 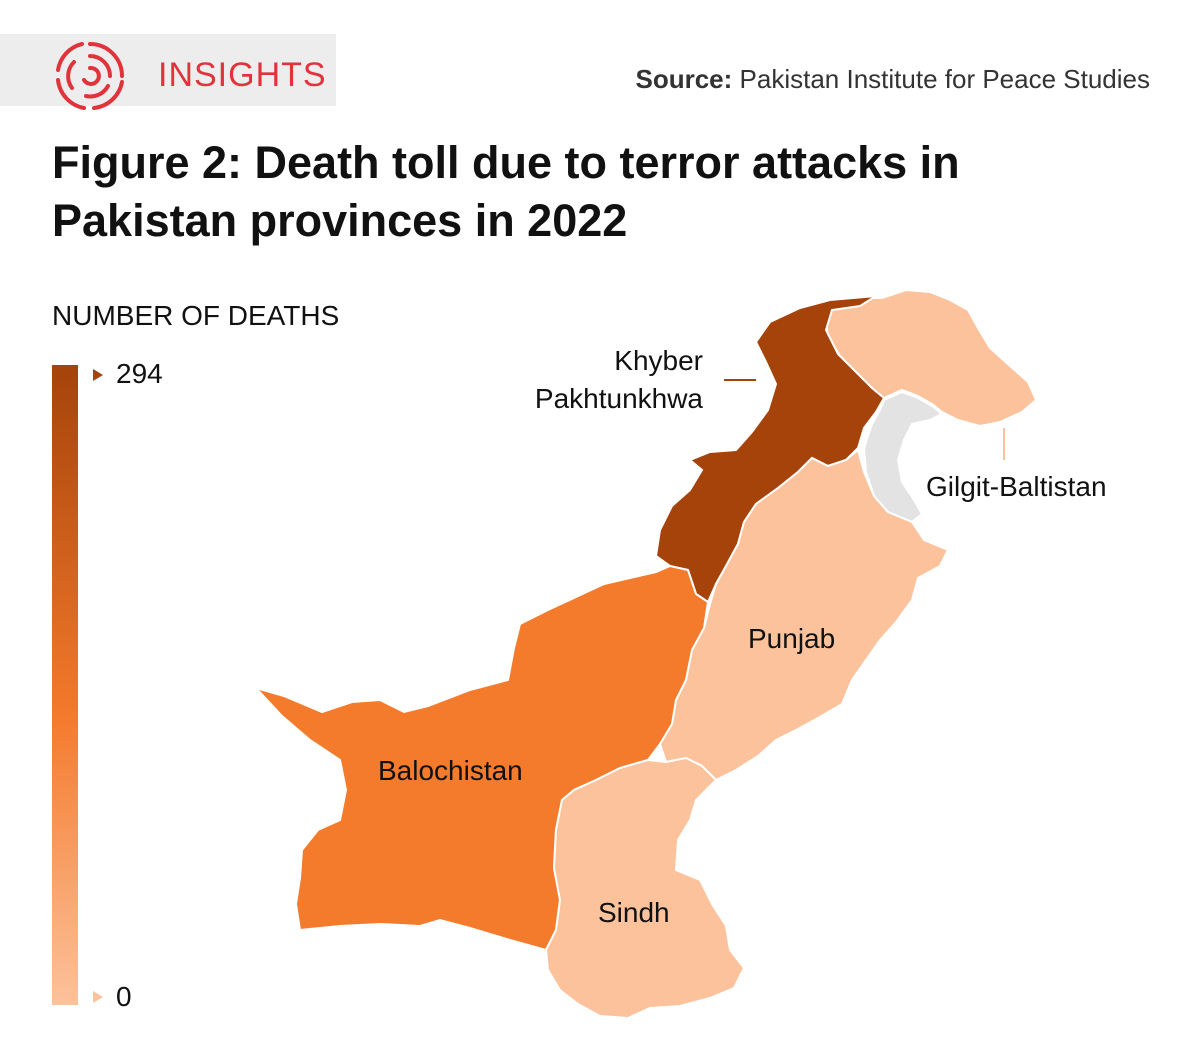 I want to click on label-khyber-line-2: Pakhtunkhwa, so click(x=619, y=398).